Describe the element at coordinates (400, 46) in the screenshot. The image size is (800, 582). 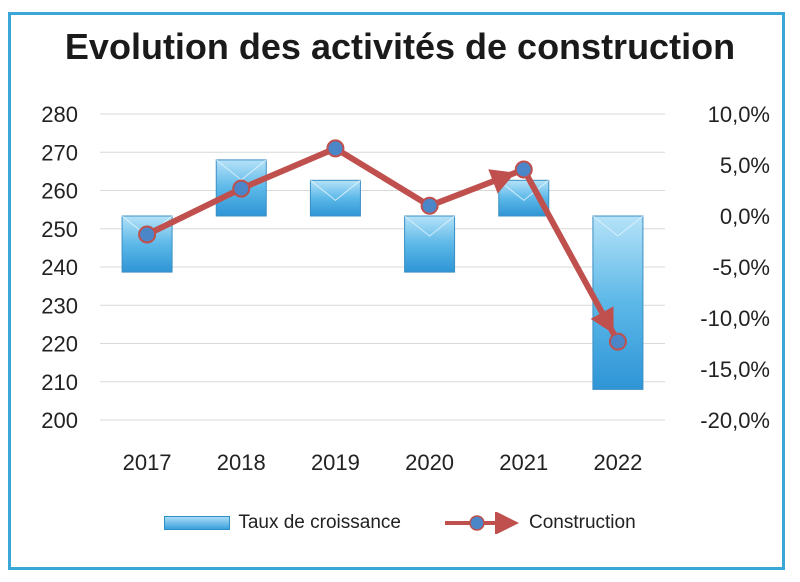
I see `chart-title: Evolution des activités de construction` at that location.